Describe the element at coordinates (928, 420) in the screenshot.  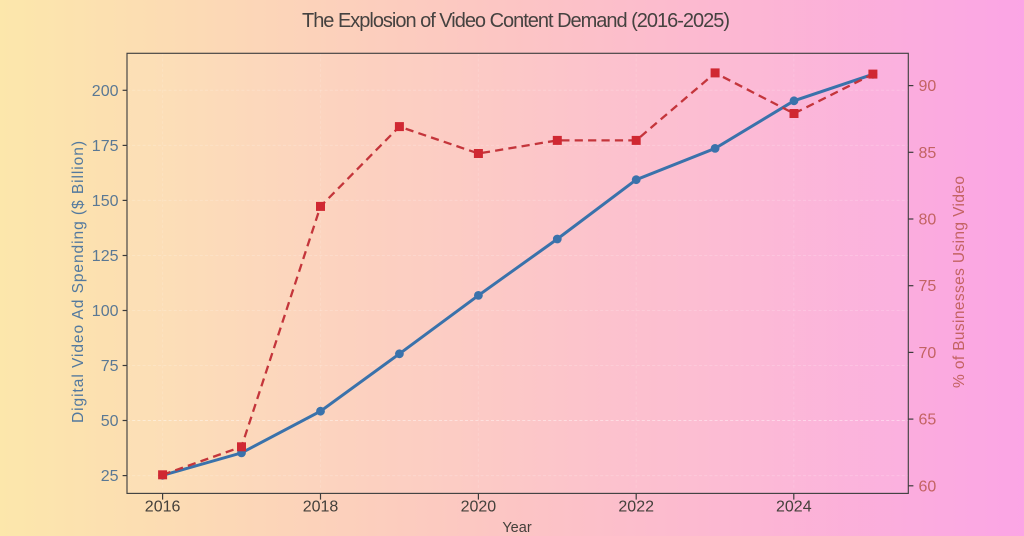
I see `svg-text: 65` at that location.